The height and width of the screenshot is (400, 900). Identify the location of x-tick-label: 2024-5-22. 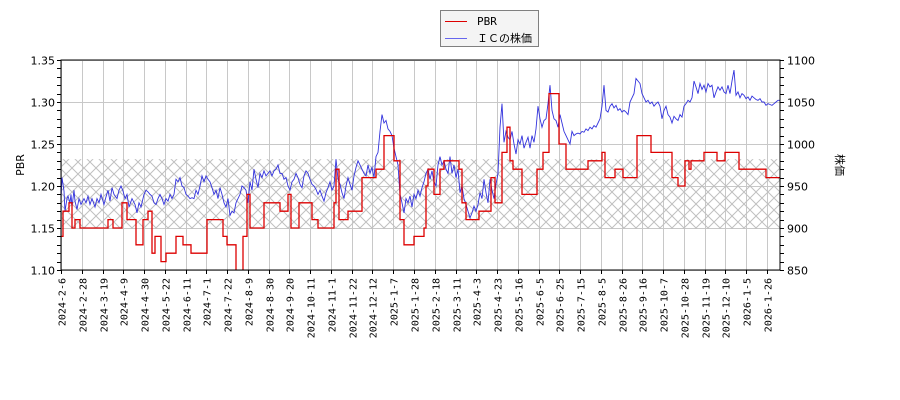
(167, 305).